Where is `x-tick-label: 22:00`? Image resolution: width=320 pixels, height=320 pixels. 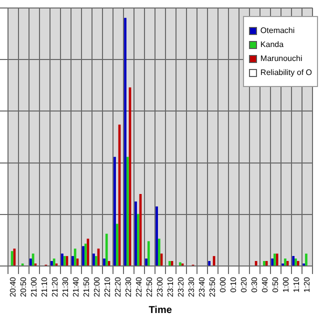 x-tick-label: 22:00 is located at coordinates (97, 287).